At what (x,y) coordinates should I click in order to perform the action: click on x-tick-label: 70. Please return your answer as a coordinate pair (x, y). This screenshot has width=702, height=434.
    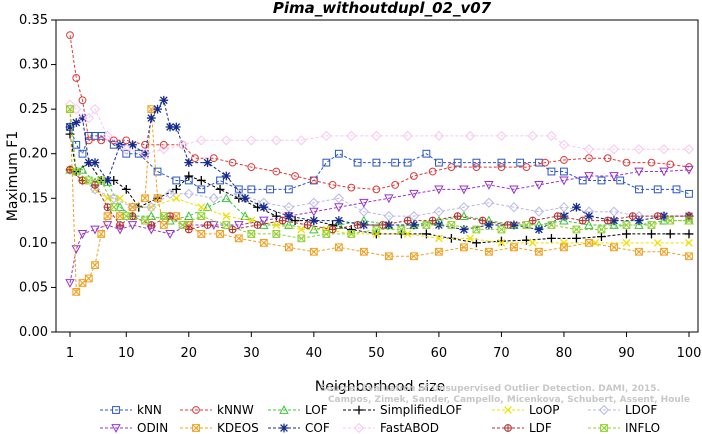
    Looking at the image, I should click on (501, 353).